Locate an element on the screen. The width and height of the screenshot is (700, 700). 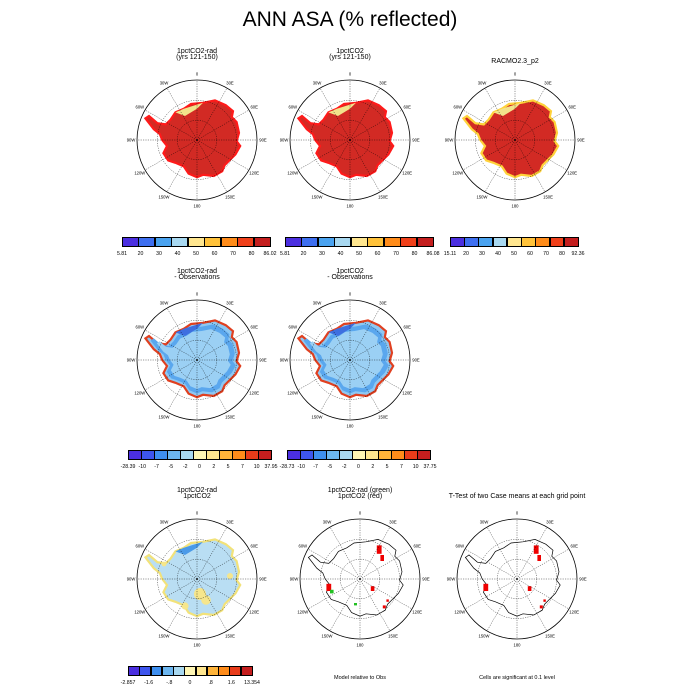
significant-cell-green is located at coordinates (332, 591).